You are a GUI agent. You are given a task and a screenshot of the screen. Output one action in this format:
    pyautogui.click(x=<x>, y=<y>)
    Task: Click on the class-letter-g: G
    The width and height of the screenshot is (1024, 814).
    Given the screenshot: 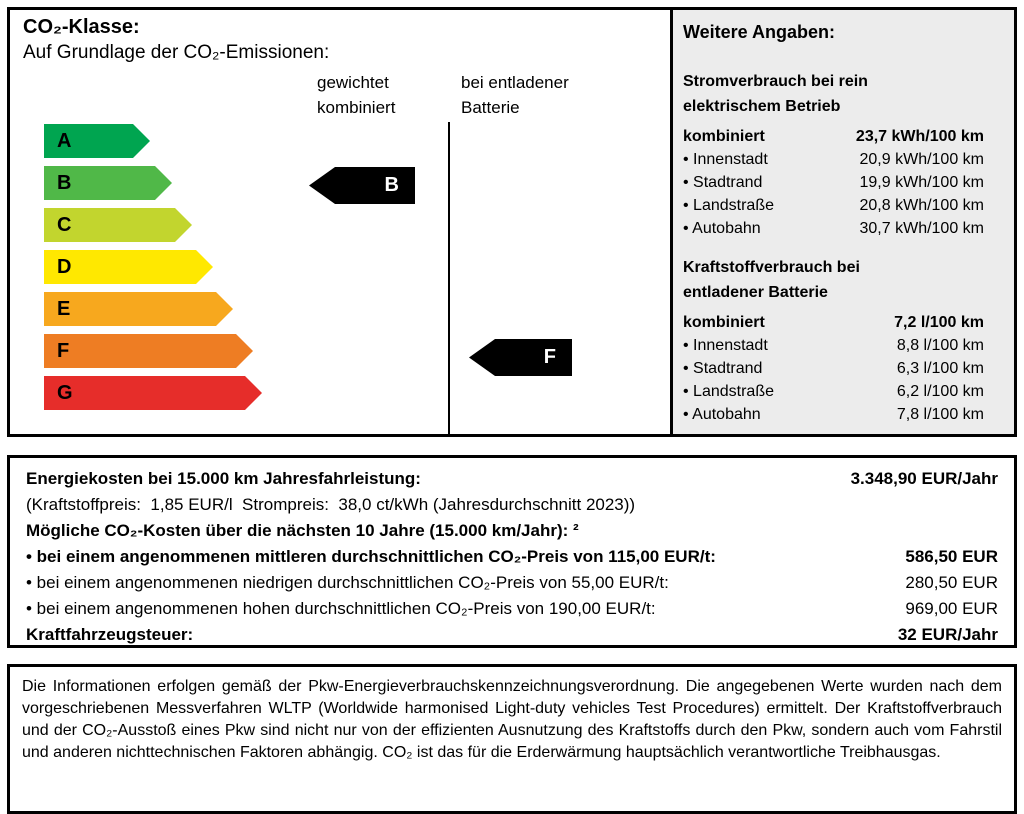 What is the action you would take?
    pyautogui.click(x=65, y=392)
    